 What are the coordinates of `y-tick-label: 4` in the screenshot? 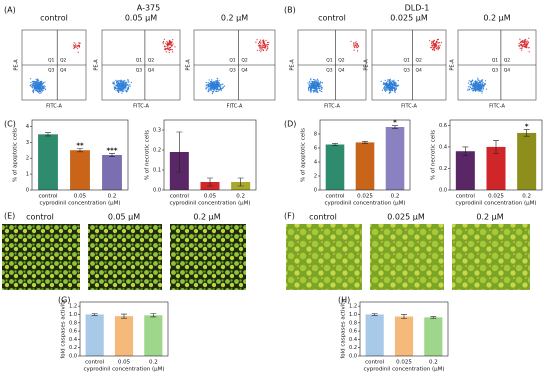 It's located at (315, 163).